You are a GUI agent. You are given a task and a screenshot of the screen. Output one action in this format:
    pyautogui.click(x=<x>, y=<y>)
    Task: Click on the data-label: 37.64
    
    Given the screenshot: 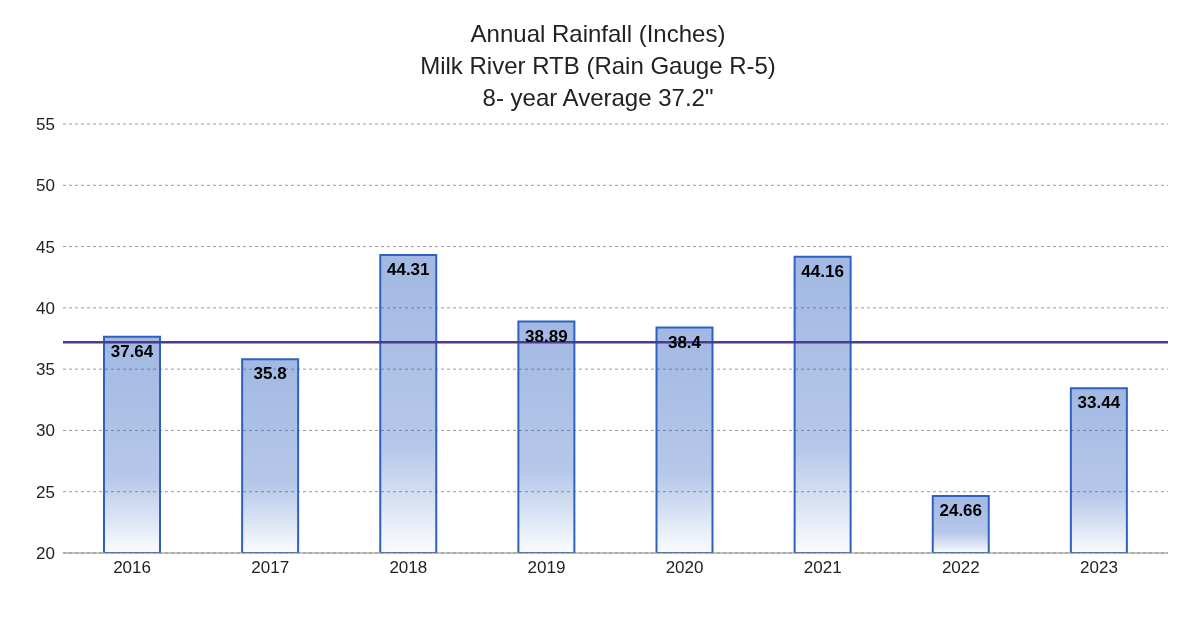 What is the action you would take?
    pyautogui.click(x=132, y=351)
    